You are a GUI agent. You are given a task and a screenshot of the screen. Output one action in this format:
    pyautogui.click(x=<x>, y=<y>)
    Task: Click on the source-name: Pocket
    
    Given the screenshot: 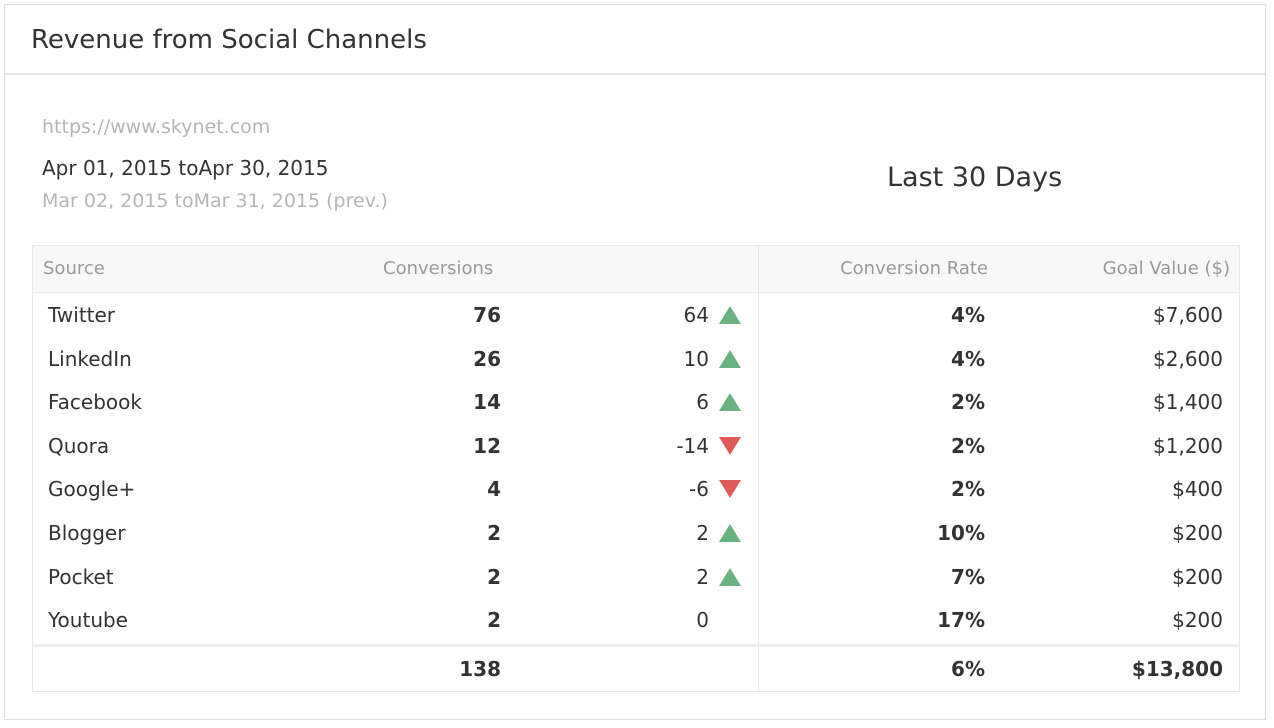 What is the action you would take?
    pyautogui.click(x=81, y=576)
    